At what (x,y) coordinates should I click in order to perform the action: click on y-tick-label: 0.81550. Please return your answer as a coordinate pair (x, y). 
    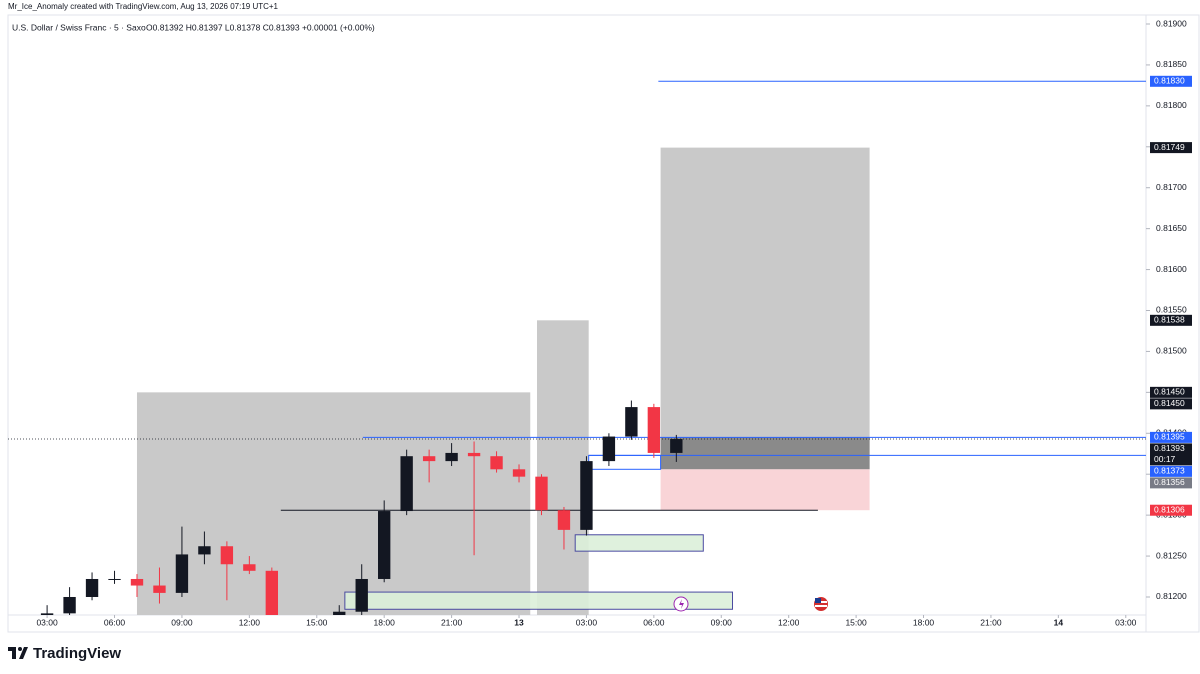
    Looking at the image, I should click on (1171, 310).